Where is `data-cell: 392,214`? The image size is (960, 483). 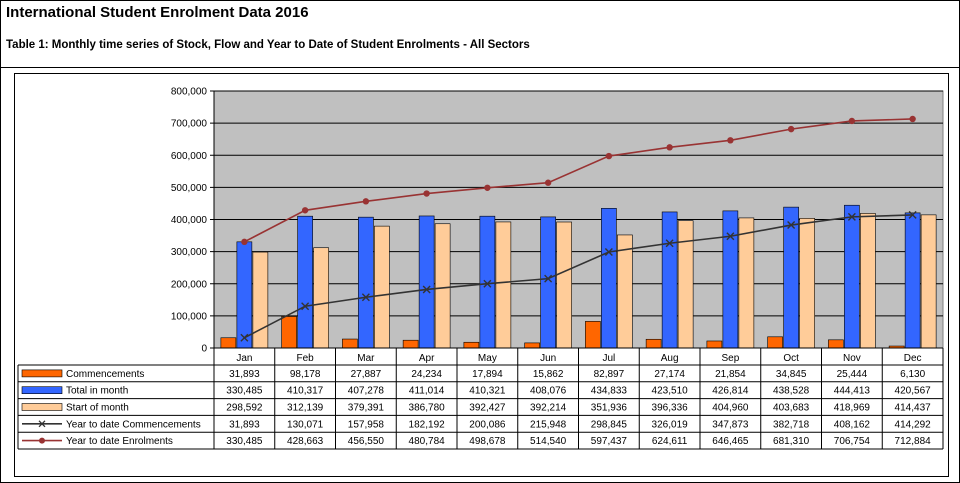
data-cell: 392,214 is located at coordinates (548, 408).